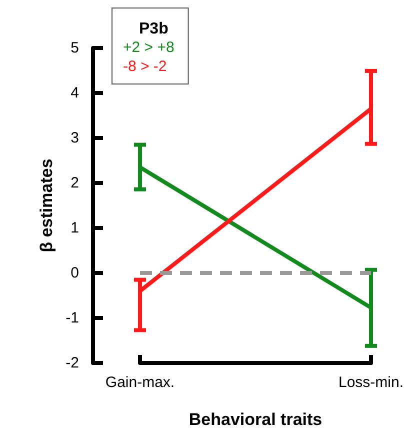 This screenshot has height=439, width=416. Describe the element at coordinates (74, 93) in the screenshot. I see `y-tick-label: 4` at that location.